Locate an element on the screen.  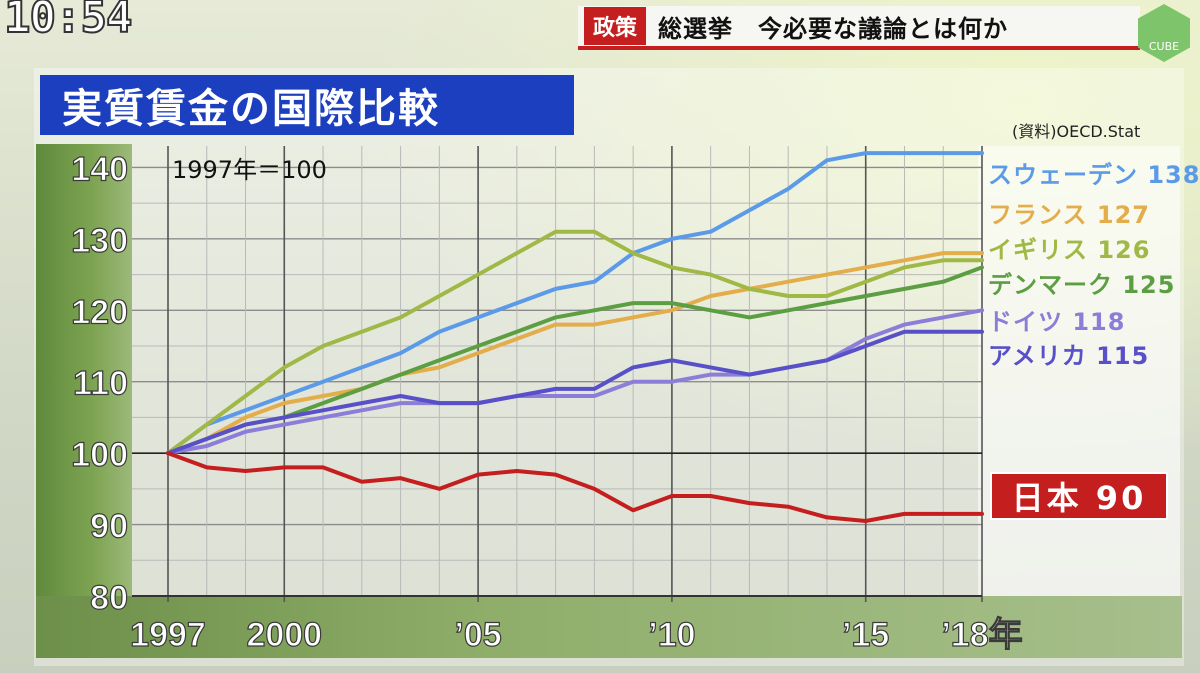
legend-label-アメリカ: アメリカ 115 is located at coordinates (1069, 356).